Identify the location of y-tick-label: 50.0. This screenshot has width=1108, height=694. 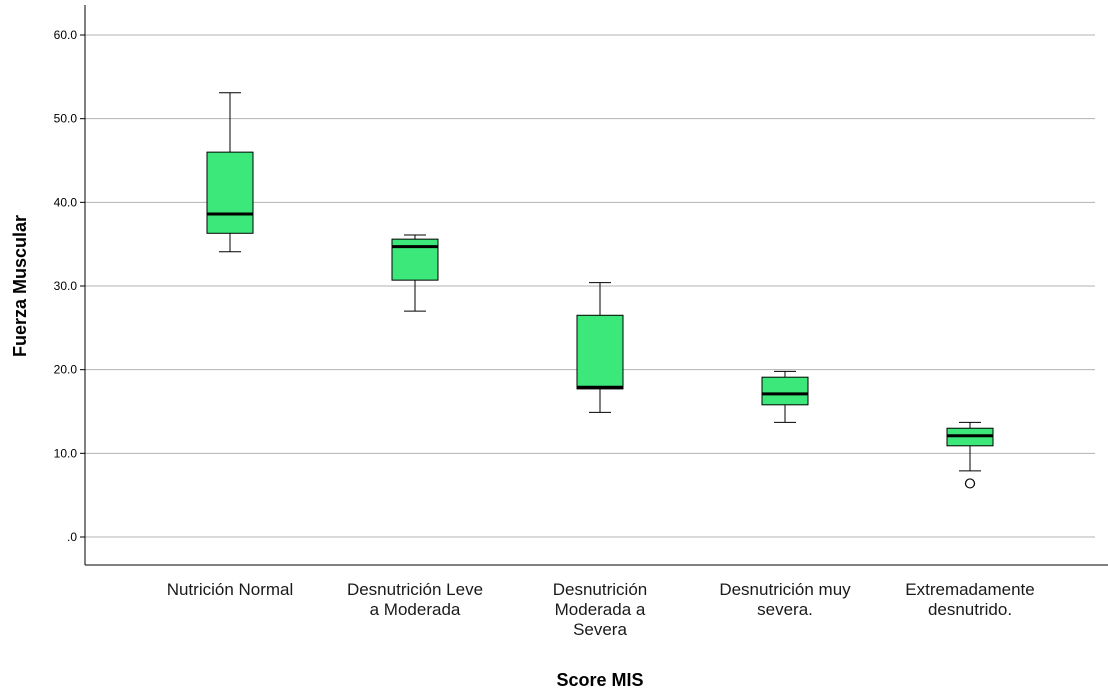
(66, 119).